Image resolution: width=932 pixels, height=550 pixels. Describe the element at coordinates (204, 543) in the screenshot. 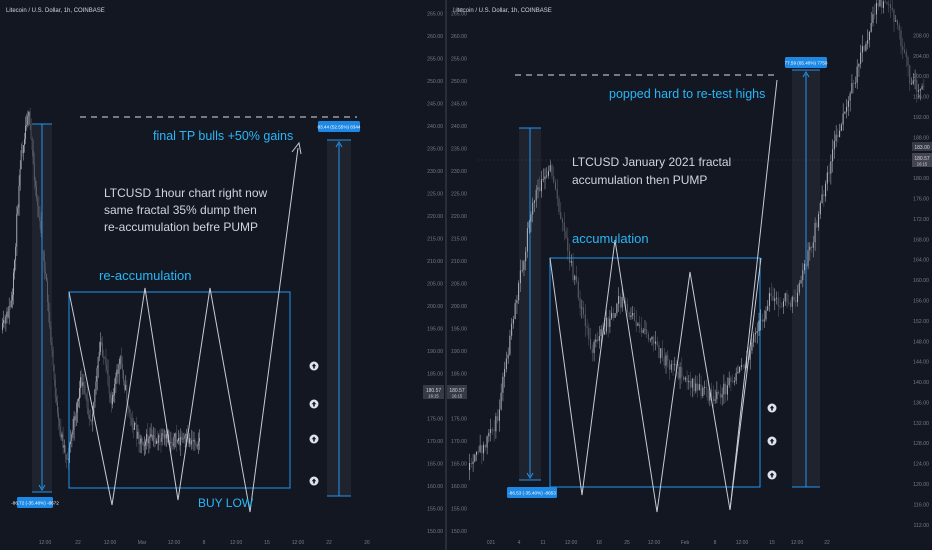

I see `left-time-axis: 12:00 22 12:00 Mar 12:00 8 12:00 15 12:00 22 26` at that location.